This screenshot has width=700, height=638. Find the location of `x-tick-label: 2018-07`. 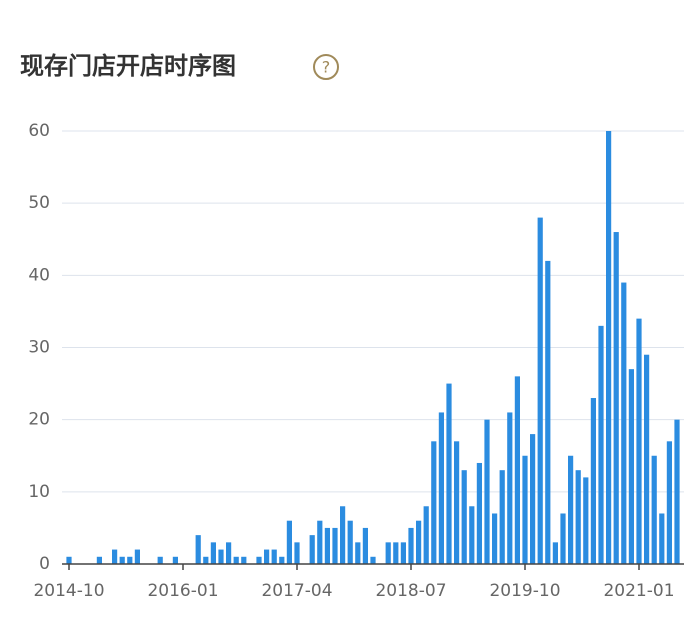

x-tick-label: 2018-07 is located at coordinates (410, 591).